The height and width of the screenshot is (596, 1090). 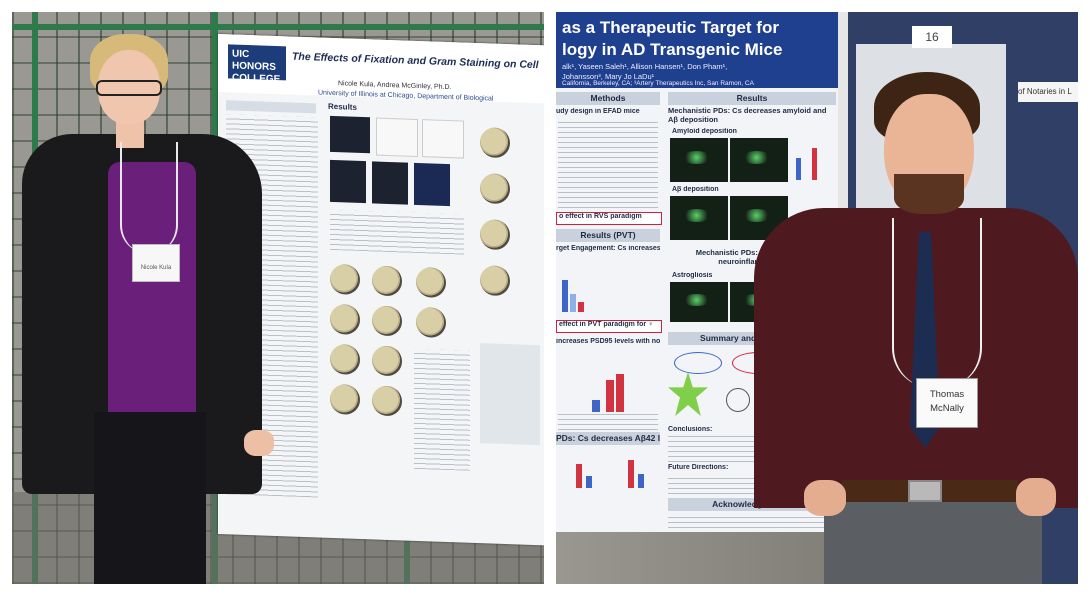 I want to click on man-pants, so click(x=933, y=543).